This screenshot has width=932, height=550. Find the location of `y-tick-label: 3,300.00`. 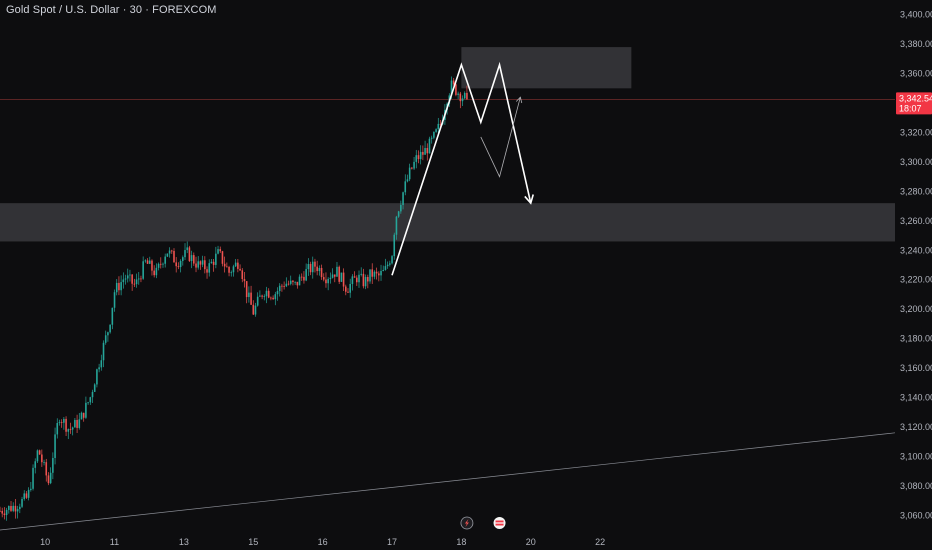

y-tick-label: 3,300.00 is located at coordinates (916, 162).